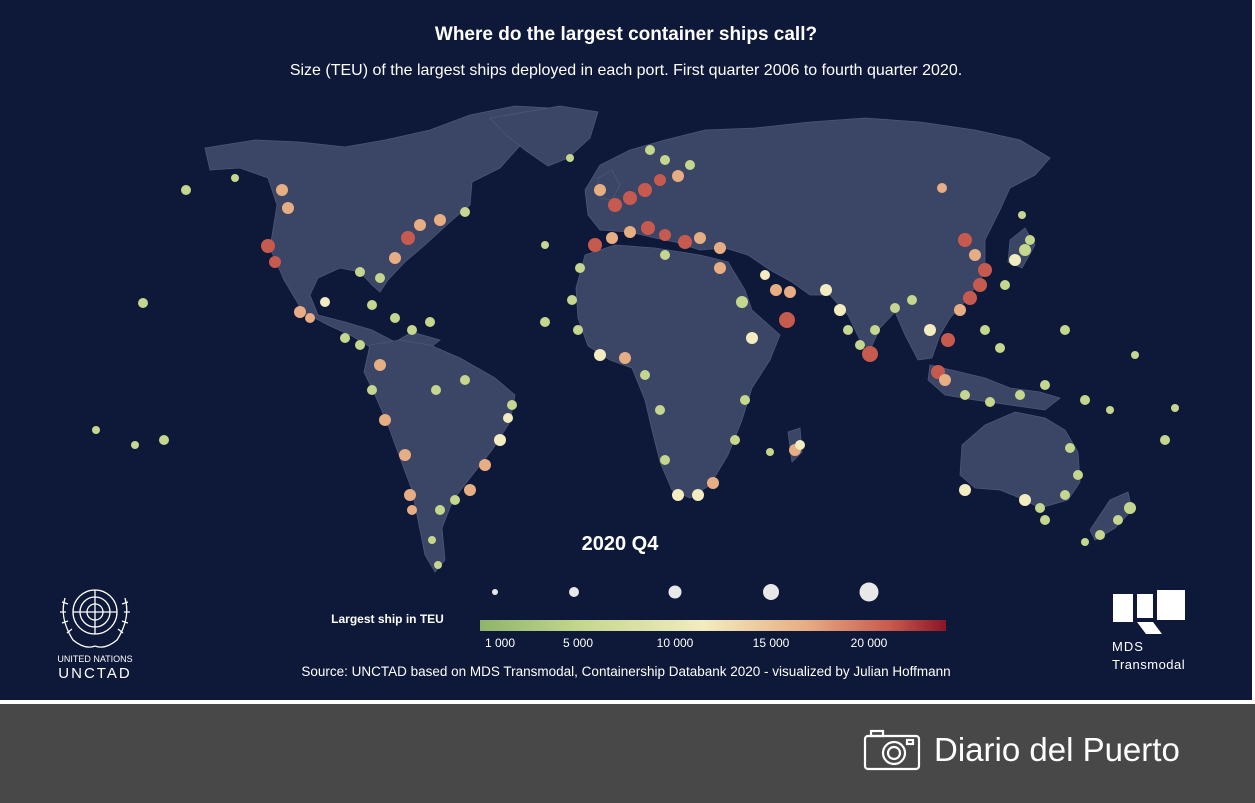  What do you see at coordinates (578, 643) in the screenshot?
I see `legend-tick: 5 000` at bounding box center [578, 643].